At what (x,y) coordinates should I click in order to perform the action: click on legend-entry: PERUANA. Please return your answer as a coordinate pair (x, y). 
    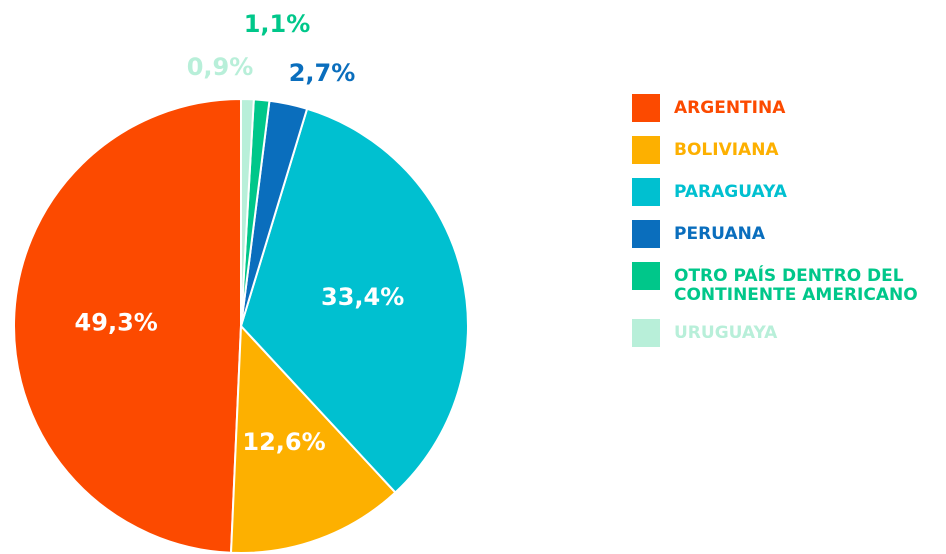
    Looking at the image, I should click on (789, 234).